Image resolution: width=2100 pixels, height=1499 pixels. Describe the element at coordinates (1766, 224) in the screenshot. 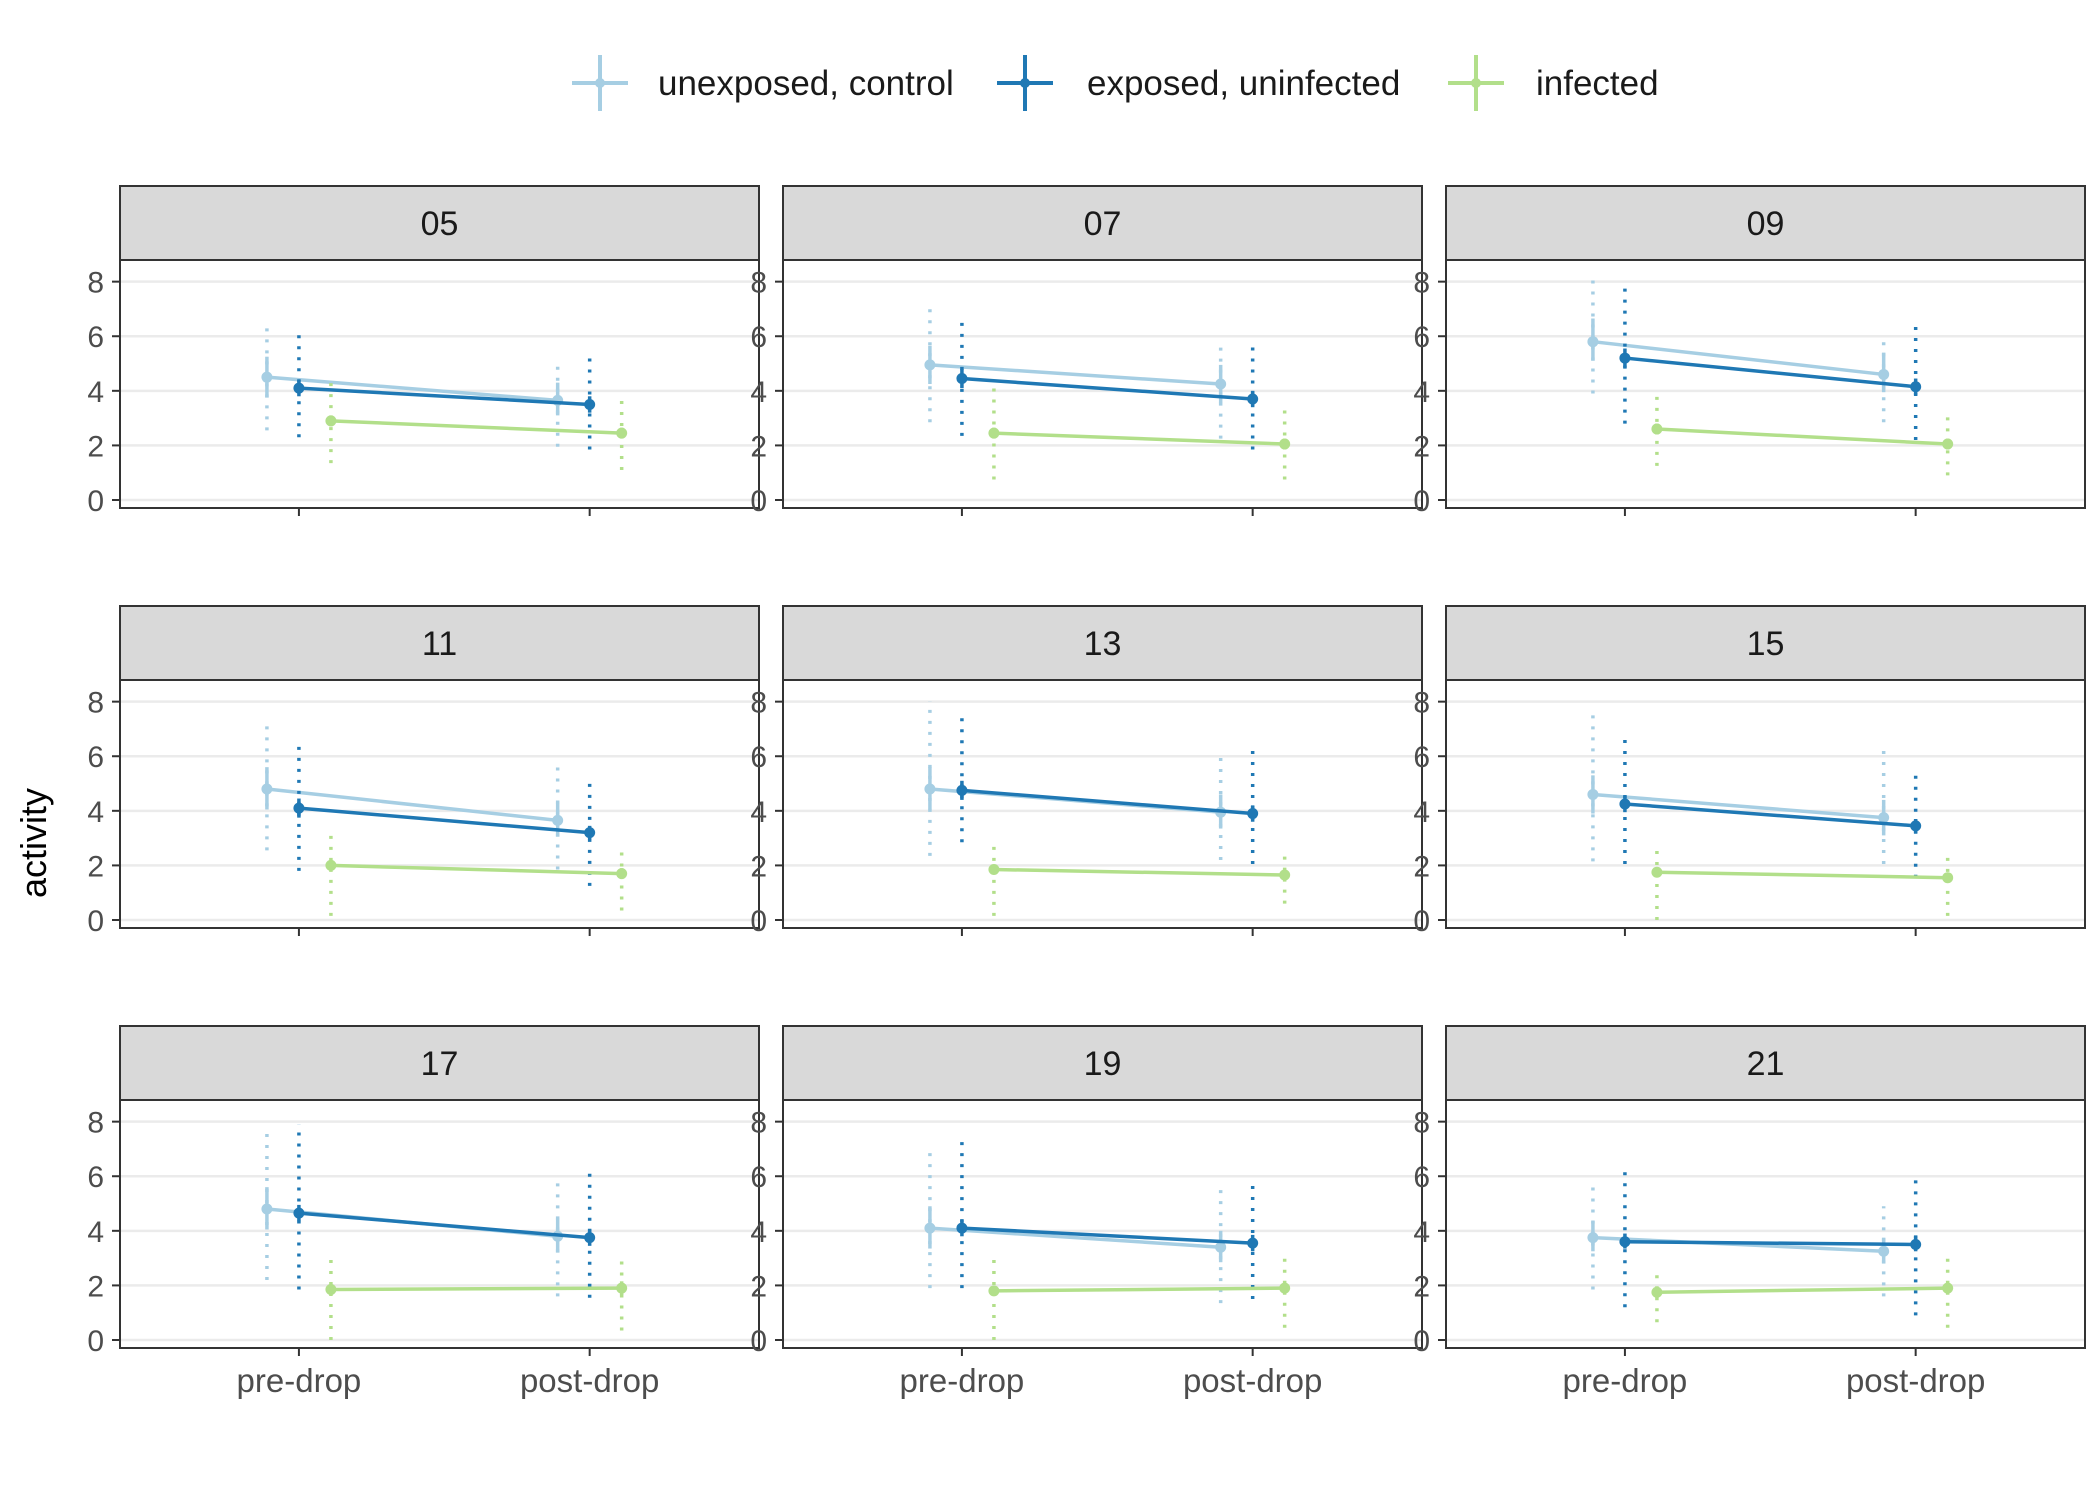

I see `facet-strip-label: 09` at that location.